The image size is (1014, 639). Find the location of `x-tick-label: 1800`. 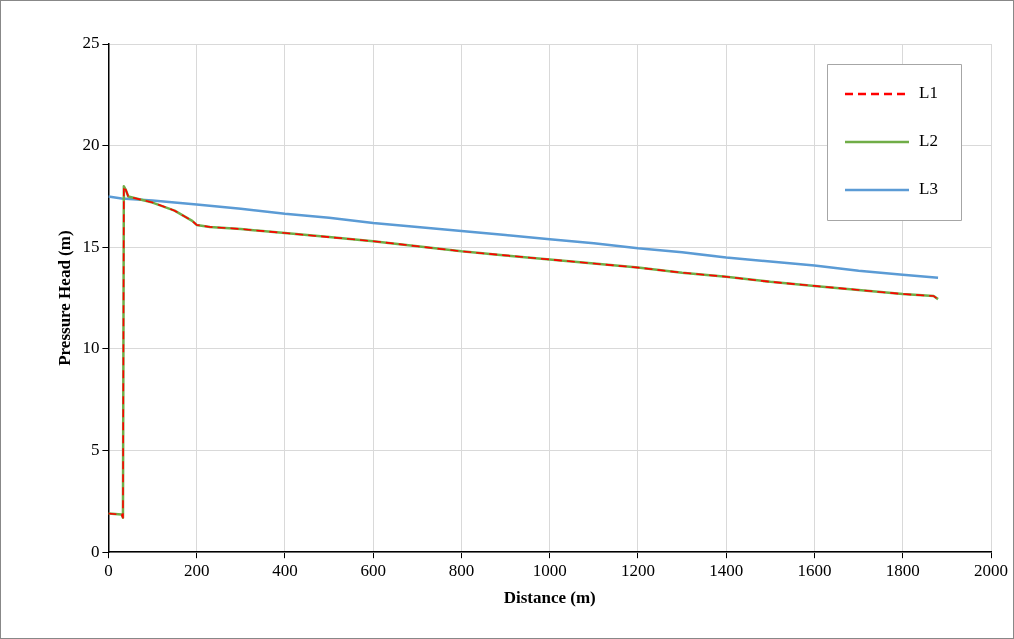

x-tick-label: 1800 is located at coordinates (902, 570).